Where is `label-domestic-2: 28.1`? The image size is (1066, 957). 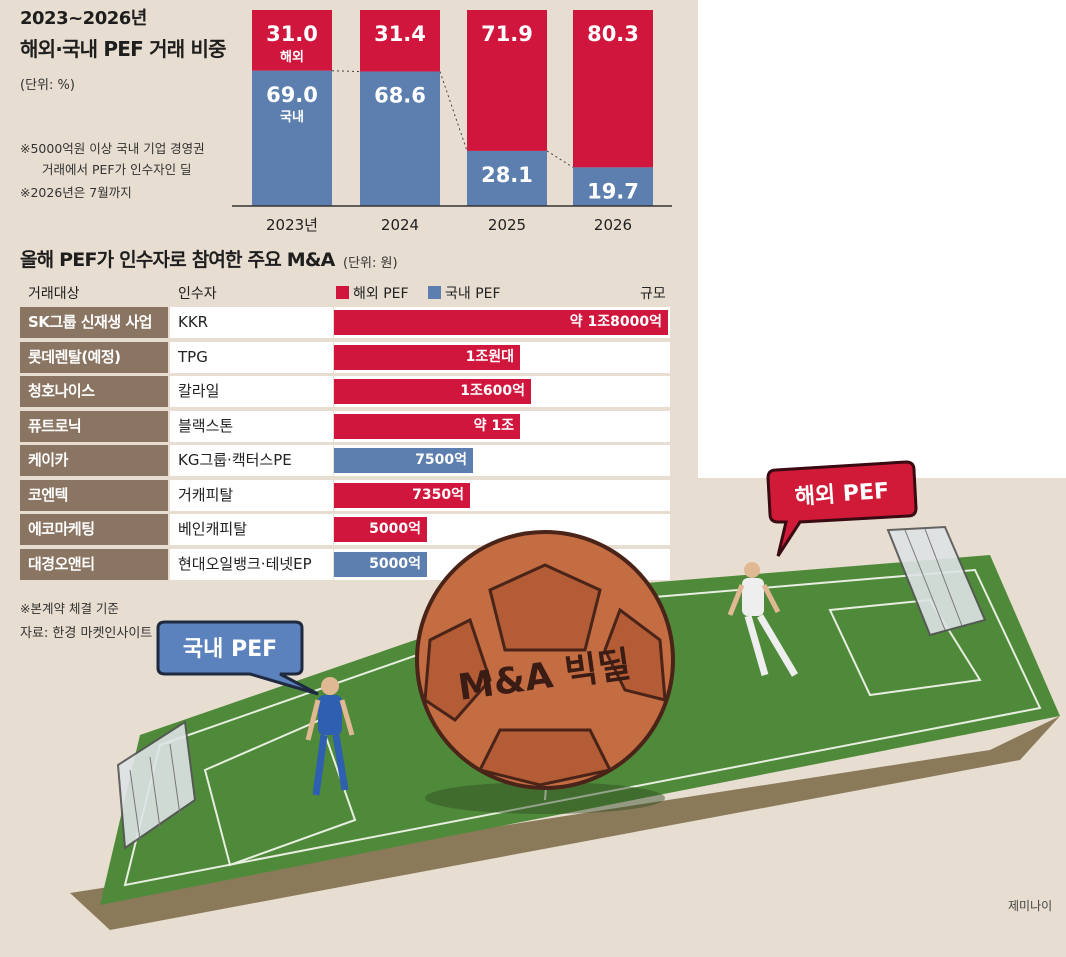
label-domestic-2: 28.1 is located at coordinates (507, 175).